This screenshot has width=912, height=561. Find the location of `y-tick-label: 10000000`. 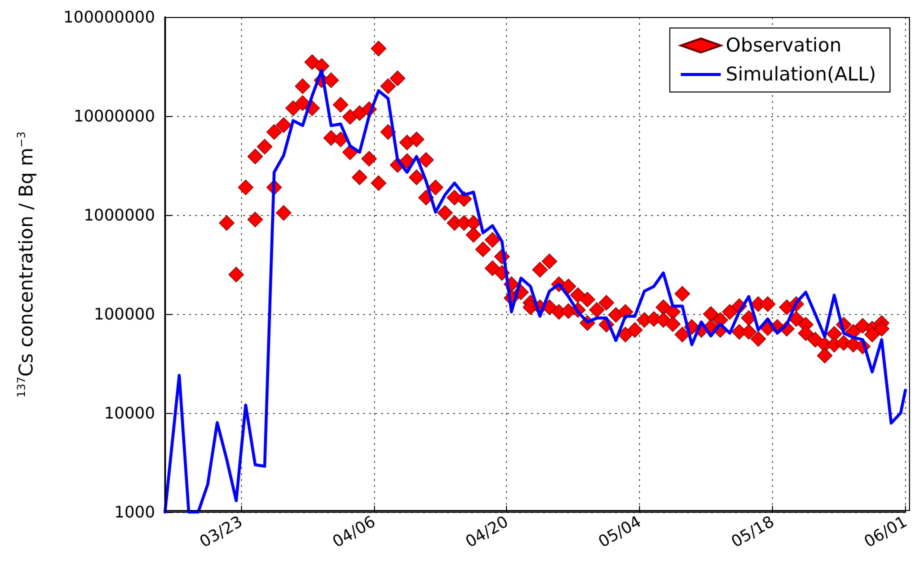

y-tick-label: 10000000 is located at coordinates (114, 116).